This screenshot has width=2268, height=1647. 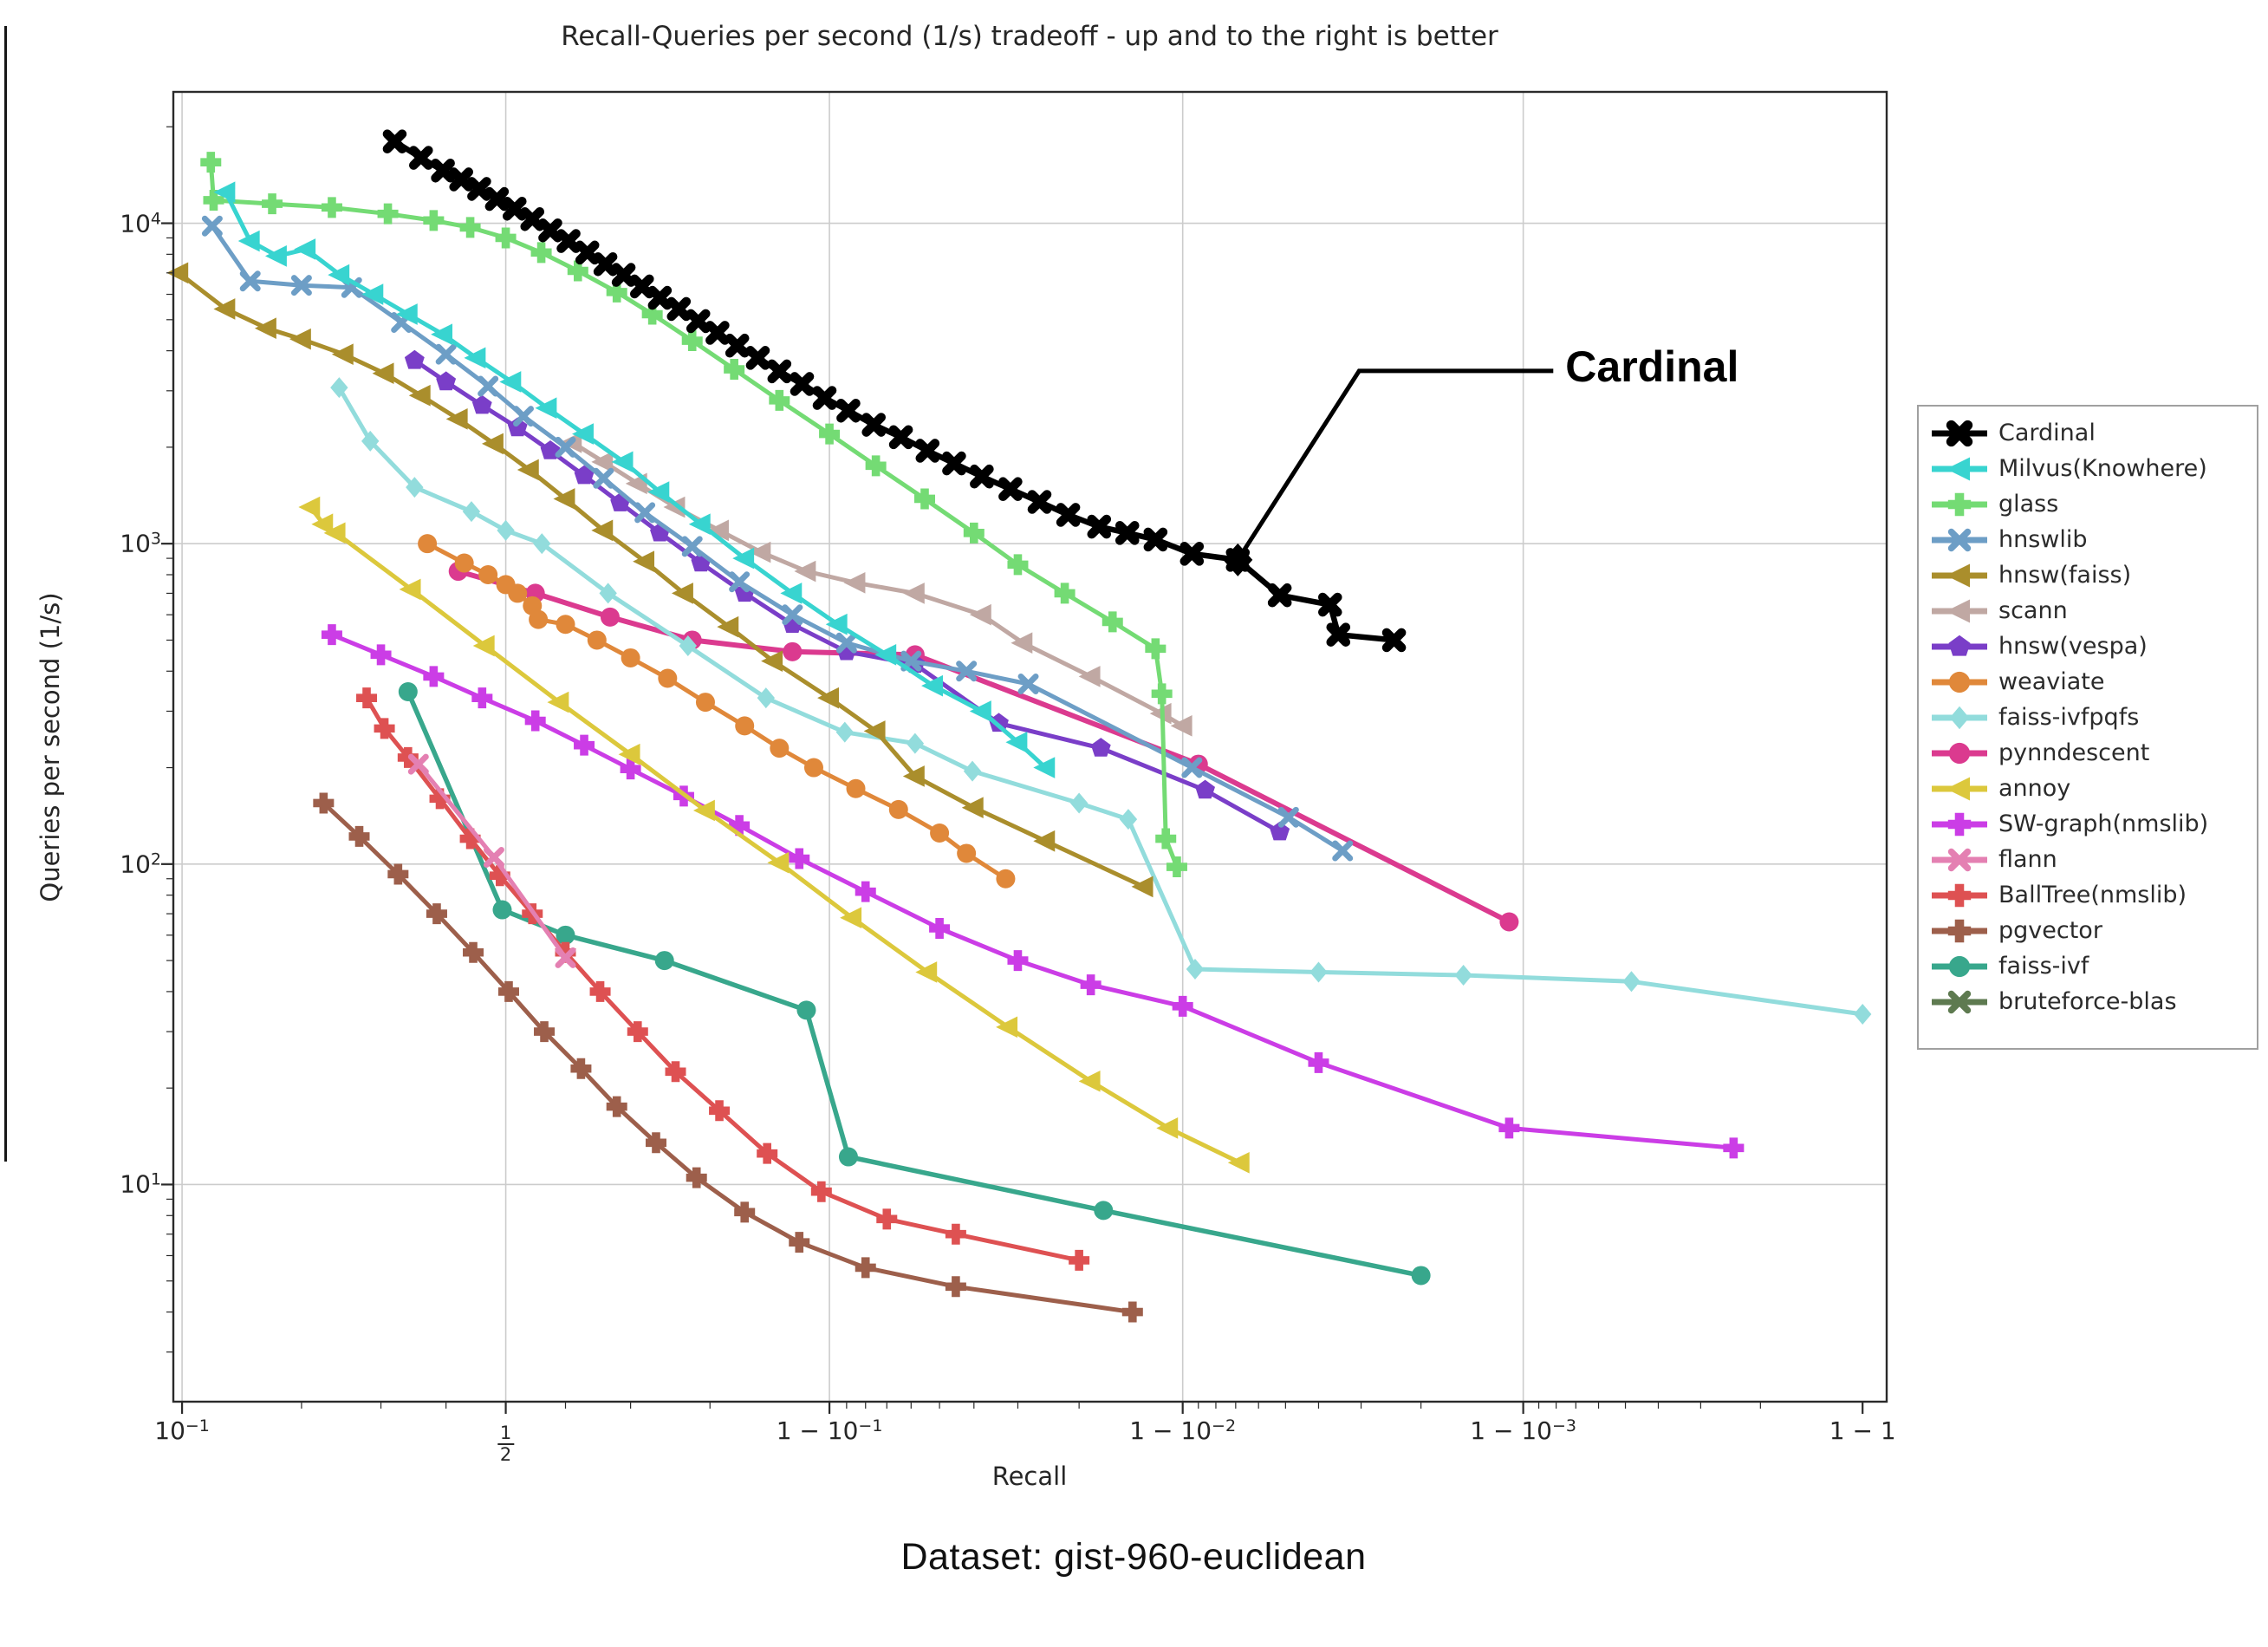 I want to click on legend-label: Milvus(Knowhere), so click(x=2102, y=468).